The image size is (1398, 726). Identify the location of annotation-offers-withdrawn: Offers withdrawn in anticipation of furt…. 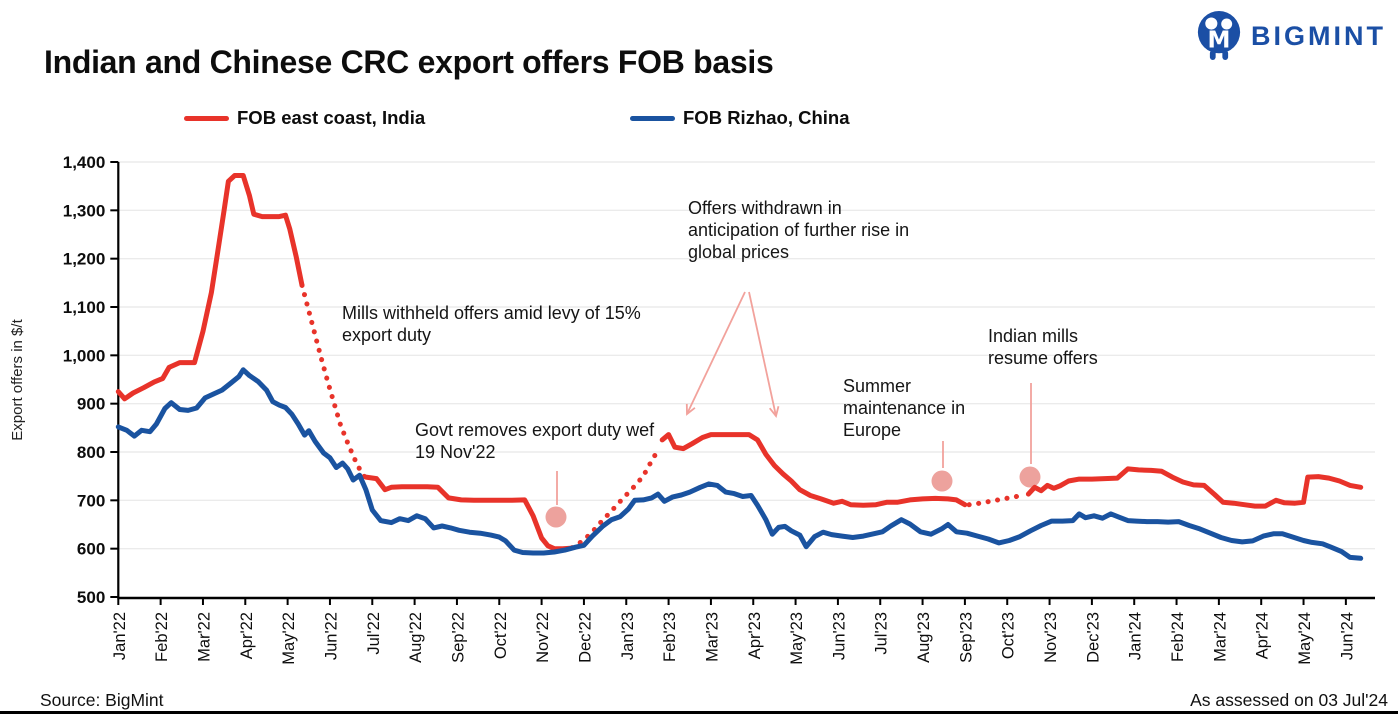
(799, 230).